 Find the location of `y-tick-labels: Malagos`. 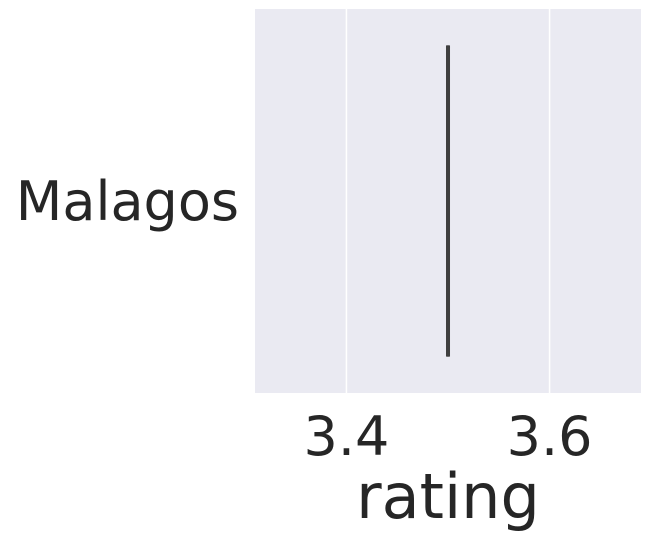

y-tick-labels: Malagos is located at coordinates (127, 201).